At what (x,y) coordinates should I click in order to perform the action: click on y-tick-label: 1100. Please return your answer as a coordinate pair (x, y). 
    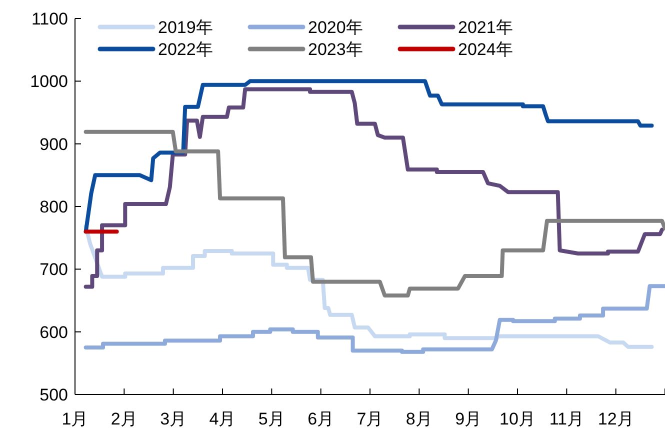
    Looking at the image, I should click on (49, 19).